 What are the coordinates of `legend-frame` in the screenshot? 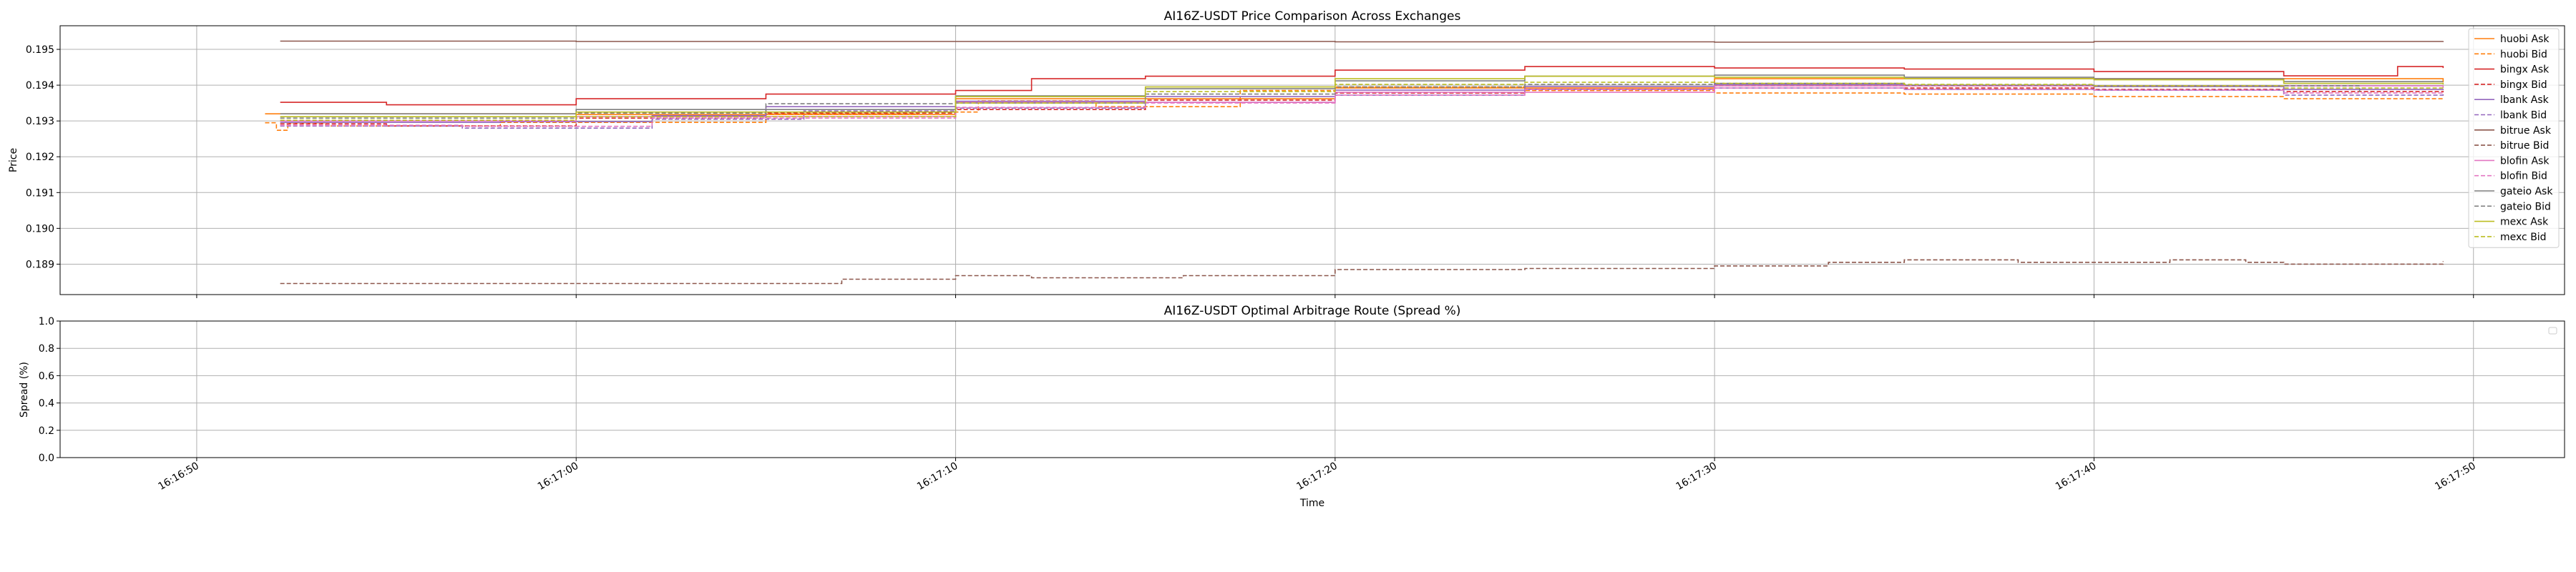 It's located at (2514, 138).